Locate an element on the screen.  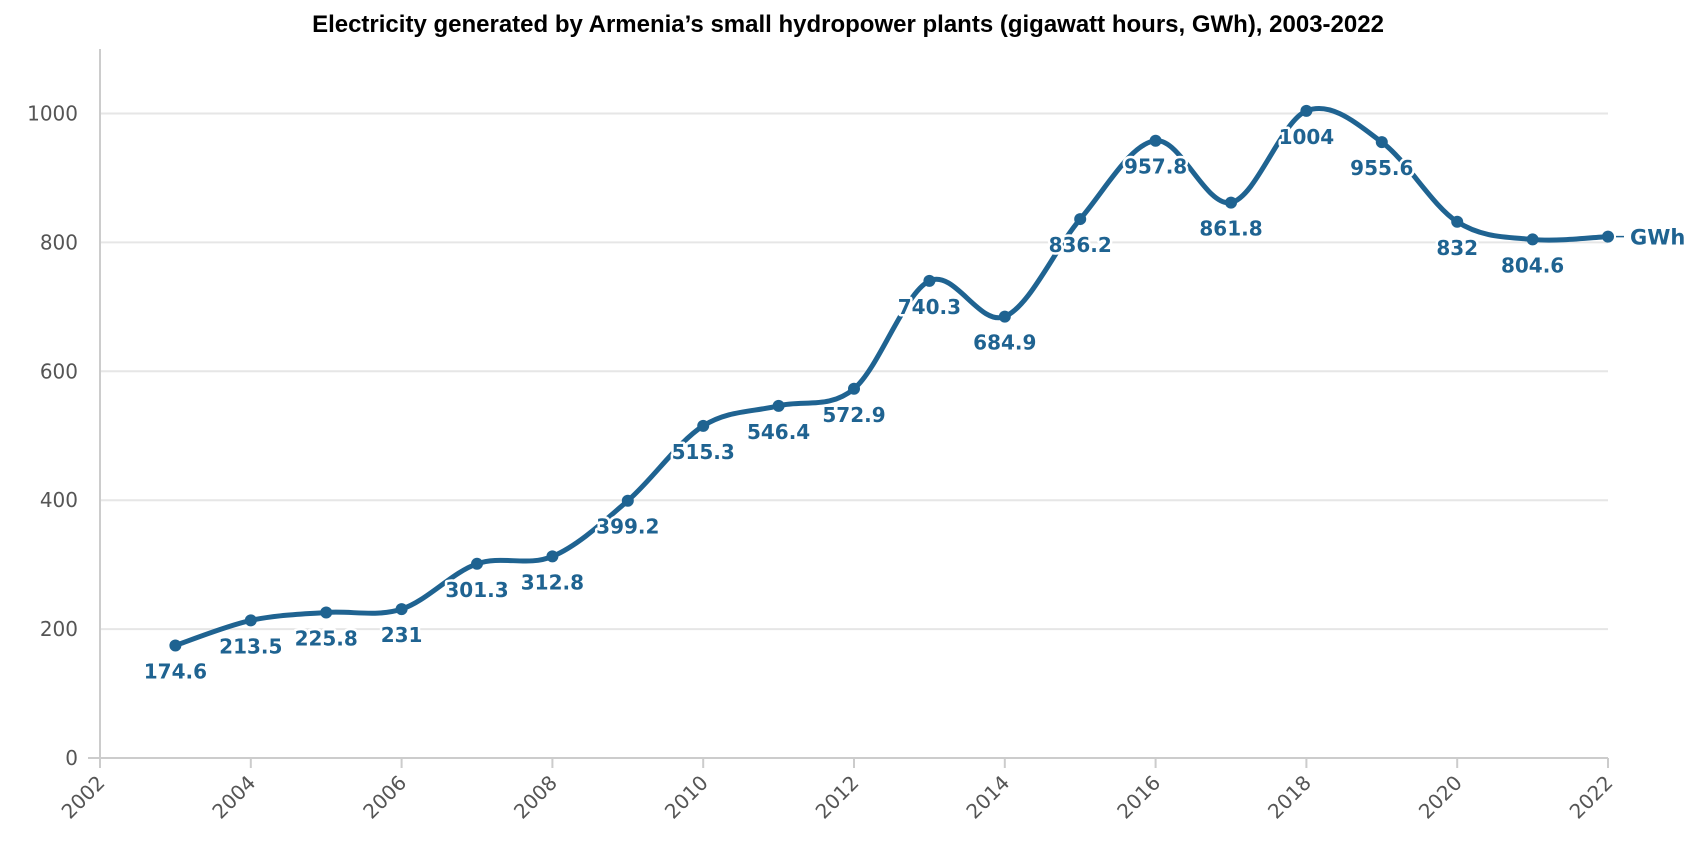
data-label: 572.9 is located at coordinates (853, 415).